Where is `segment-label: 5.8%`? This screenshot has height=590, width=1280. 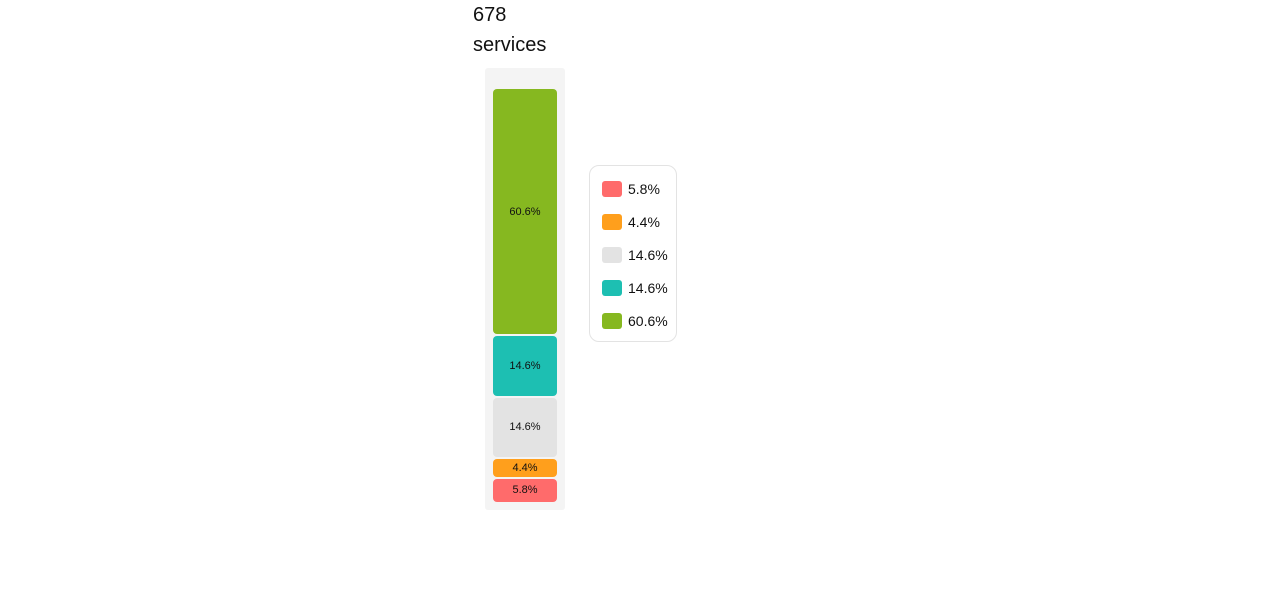 segment-label: 5.8% is located at coordinates (525, 490).